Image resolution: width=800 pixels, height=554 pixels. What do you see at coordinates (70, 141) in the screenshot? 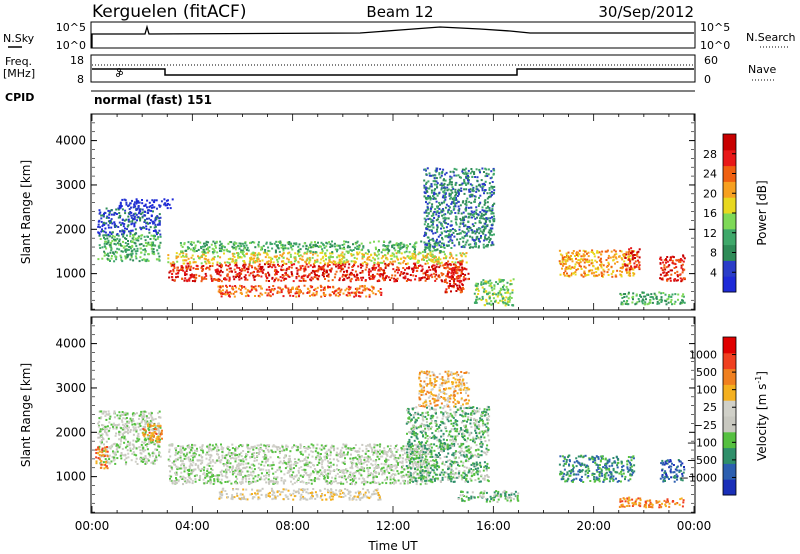
I see `power-ytick-label: 4000` at bounding box center [70, 141].